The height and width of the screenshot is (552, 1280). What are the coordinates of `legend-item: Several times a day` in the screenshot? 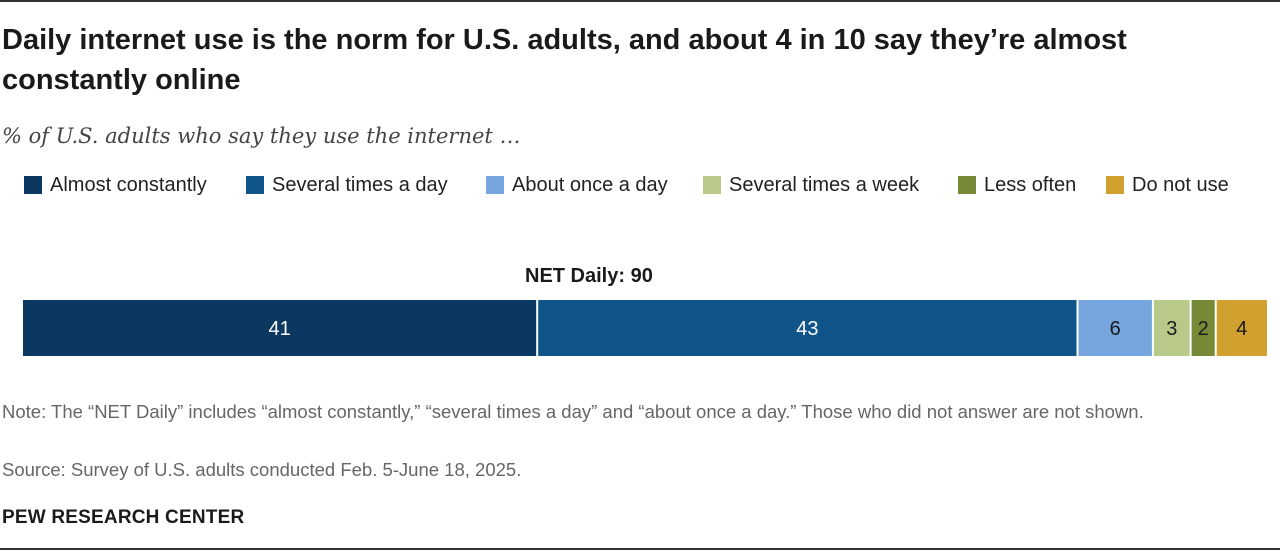 It's located at (347, 185).